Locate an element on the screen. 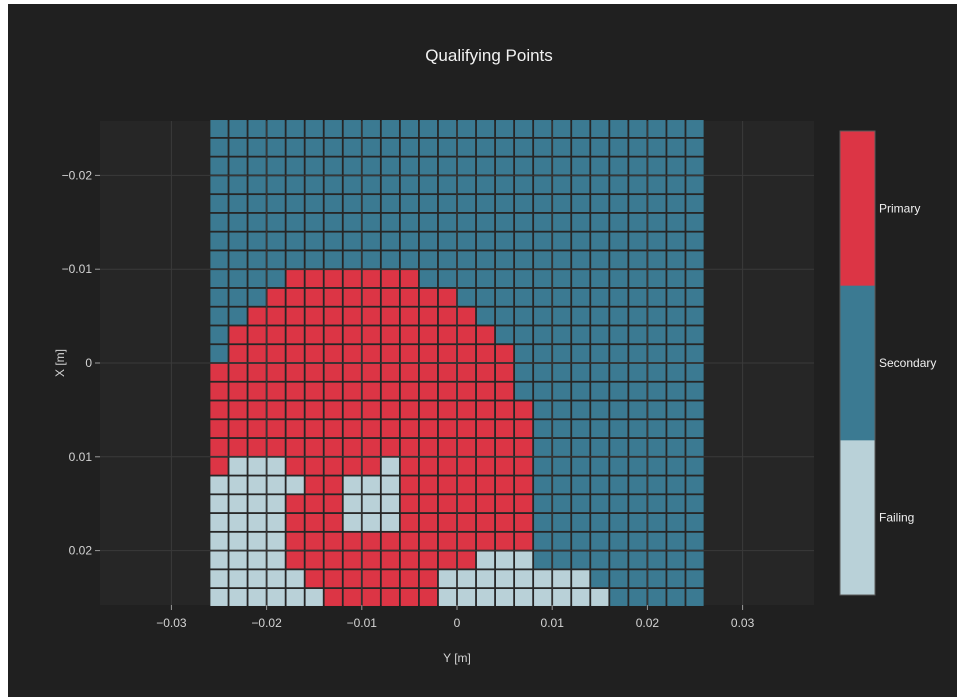 This screenshot has width=957, height=697. colorbar: Primary Secondary Failing is located at coordinates (887, 363).